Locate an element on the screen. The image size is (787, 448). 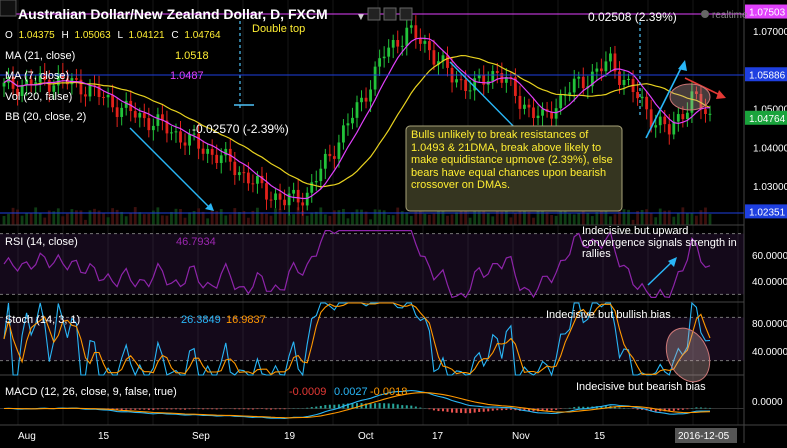
svg-text: 0.0000 is located at coordinates (767, 402).